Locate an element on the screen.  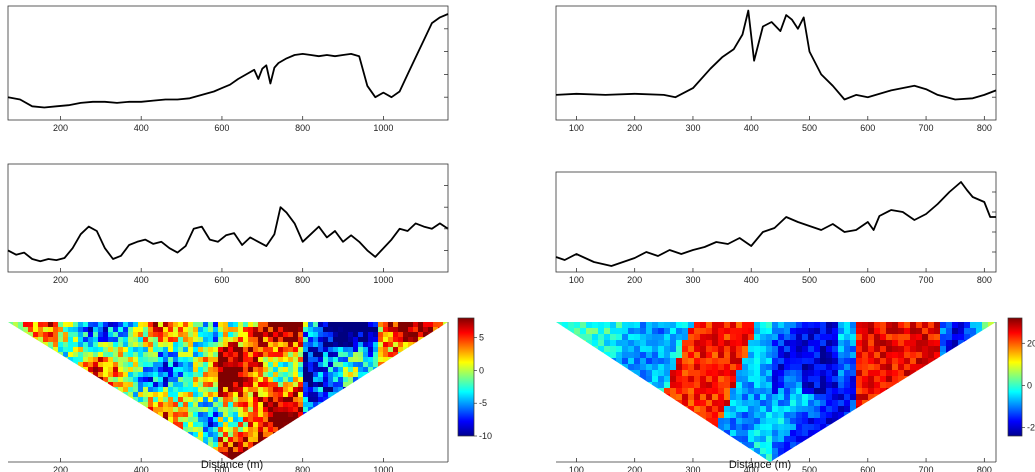
left-mid-frame is located at coordinates (228, 218).